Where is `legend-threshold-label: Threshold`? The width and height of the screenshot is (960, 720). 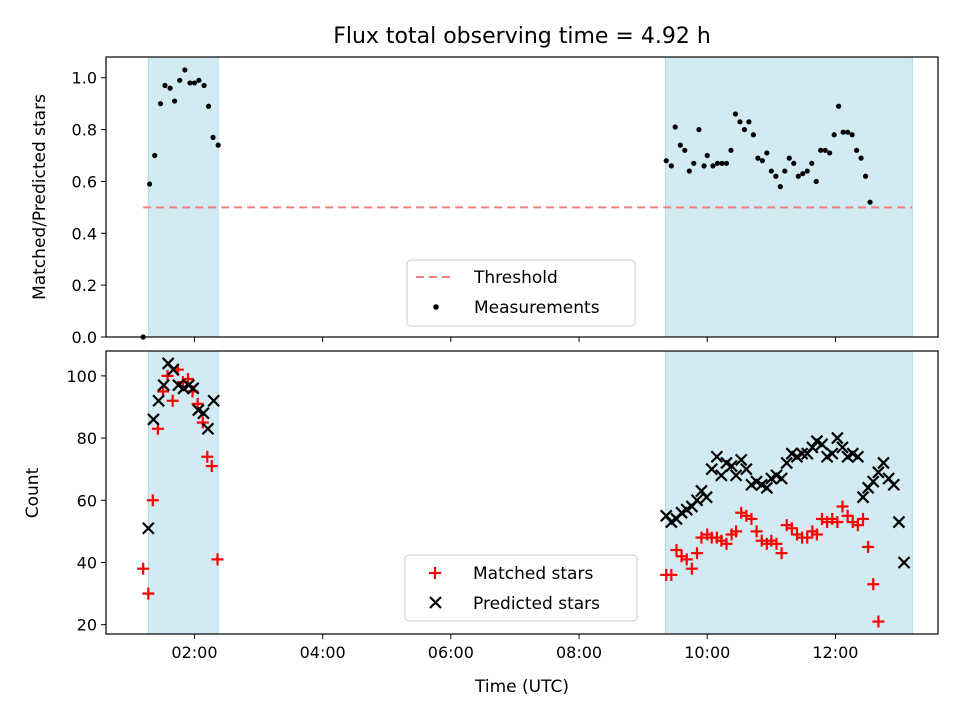
legend-threshold-label: Threshold is located at coordinates (515, 278).